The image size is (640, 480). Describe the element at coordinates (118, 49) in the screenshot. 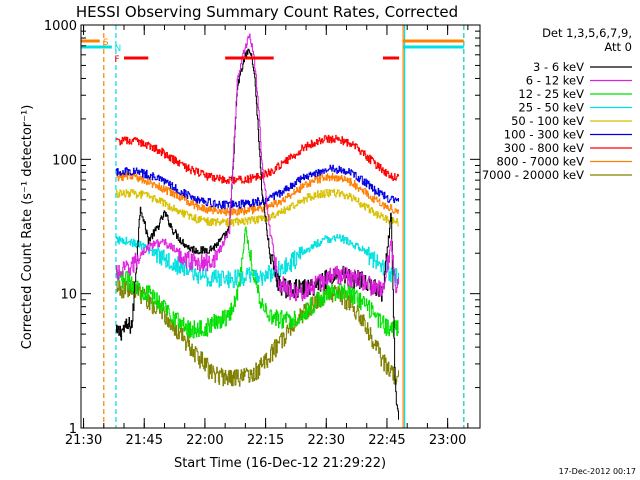

I see `status-flag-label: N` at that location.